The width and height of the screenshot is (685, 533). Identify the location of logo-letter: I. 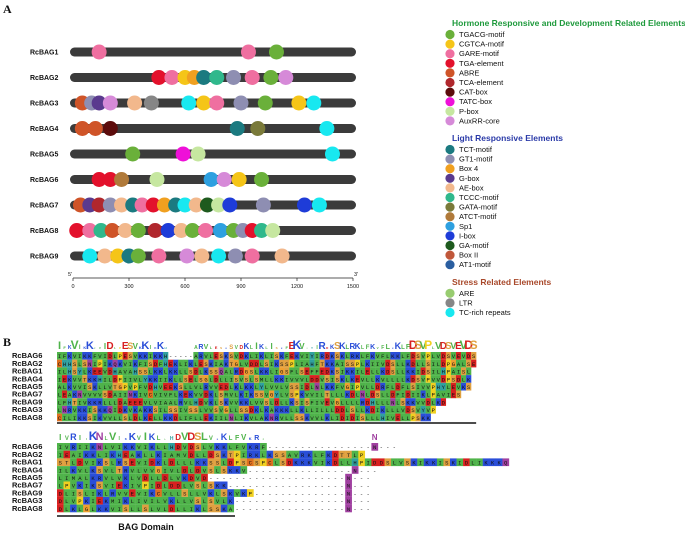
(145, 437).